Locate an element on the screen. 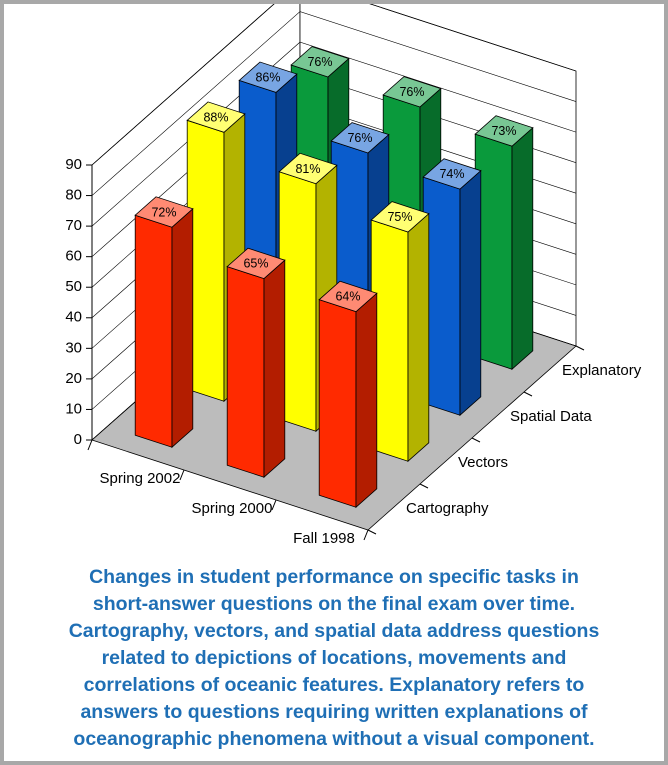 This screenshot has width=668, height=765. y-tick-label: 10 is located at coordinates (73, 408).